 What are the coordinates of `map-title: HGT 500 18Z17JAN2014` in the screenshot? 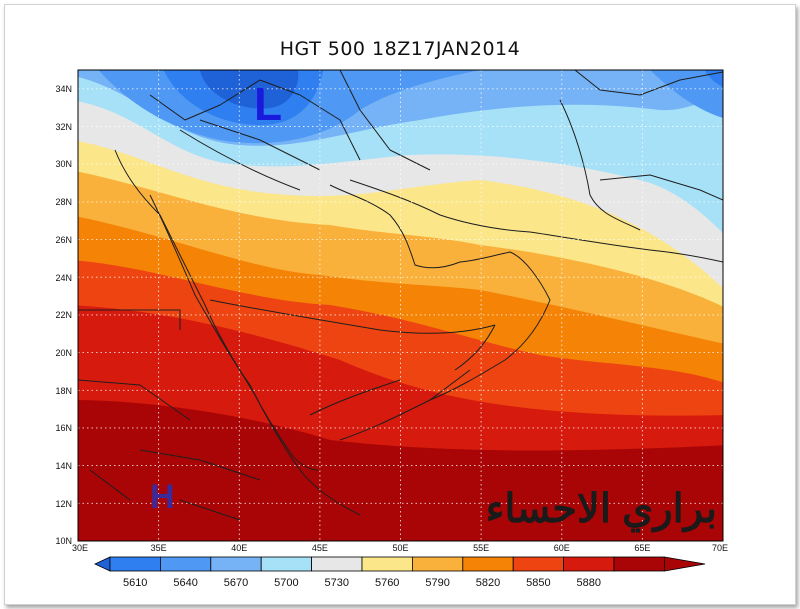 It's located at (400, 49).